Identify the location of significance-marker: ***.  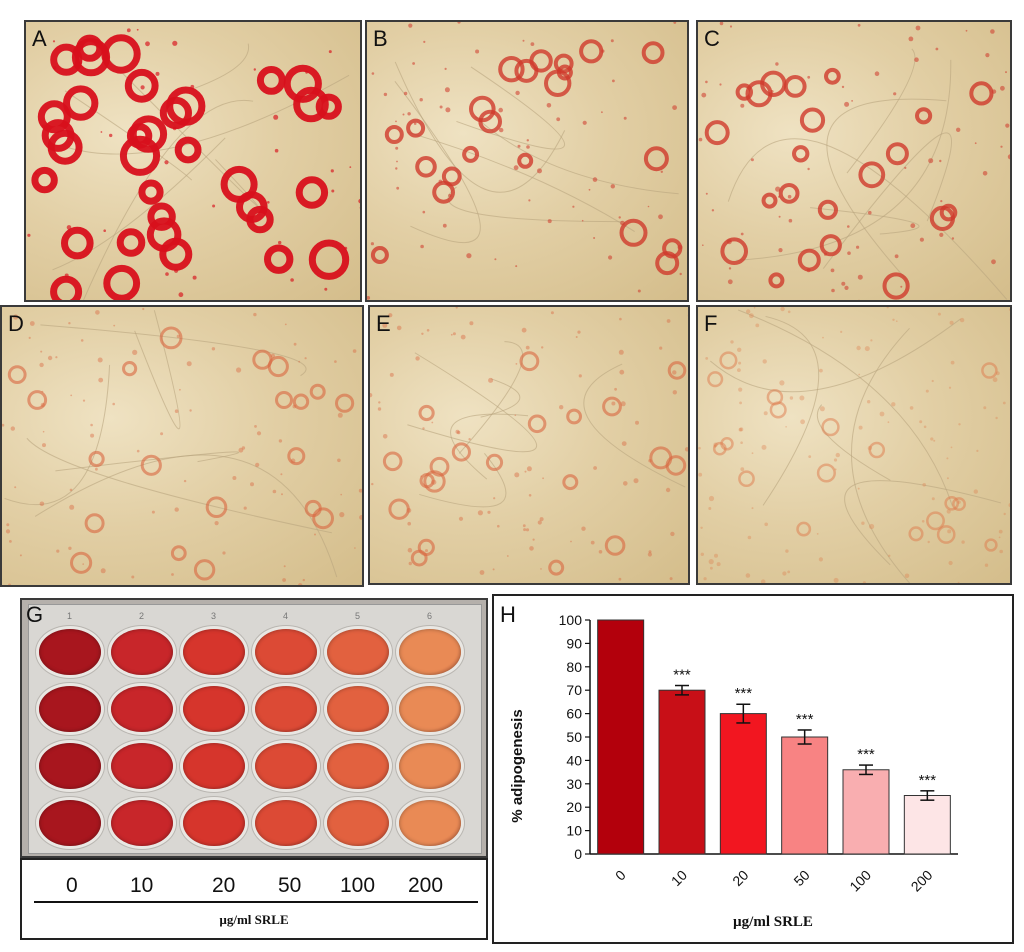
(928, 780).